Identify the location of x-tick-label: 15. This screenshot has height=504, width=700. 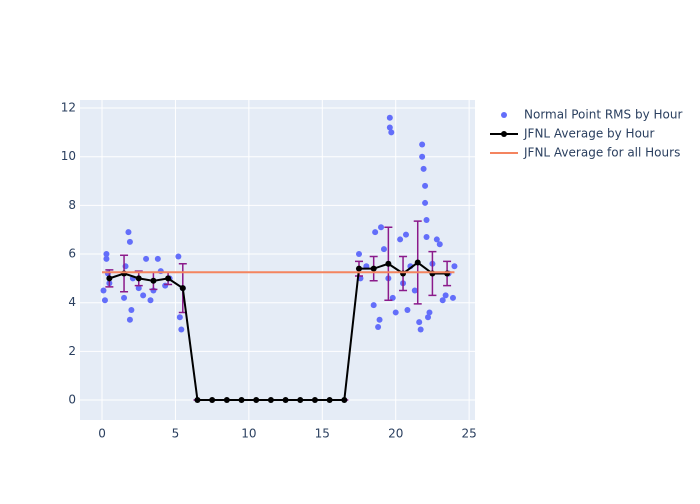
(322, 434).